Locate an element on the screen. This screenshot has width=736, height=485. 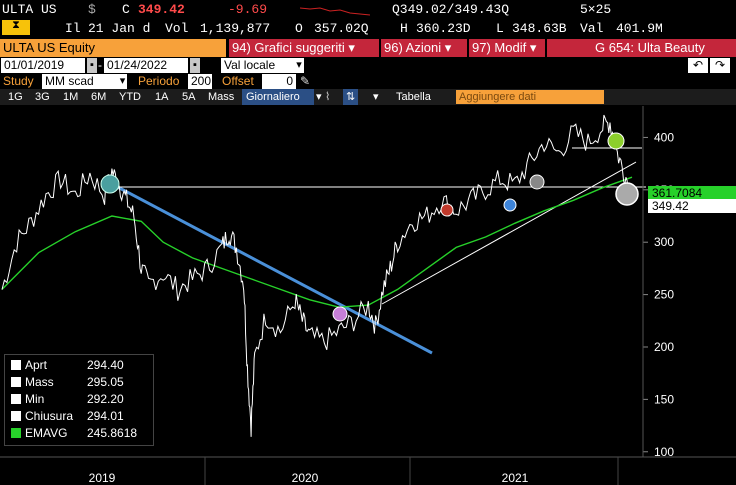
legend-row-high: Mass 295.05 is located at coordinates (67, 382).